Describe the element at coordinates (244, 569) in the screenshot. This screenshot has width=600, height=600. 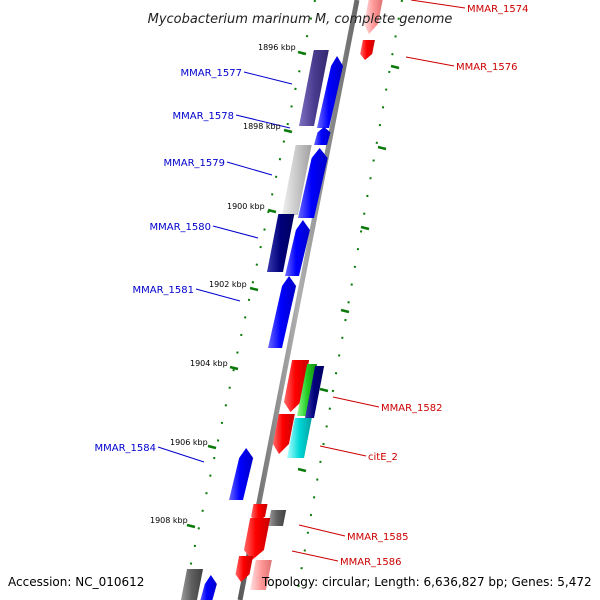
I see `gene-red-bottom` at that location.